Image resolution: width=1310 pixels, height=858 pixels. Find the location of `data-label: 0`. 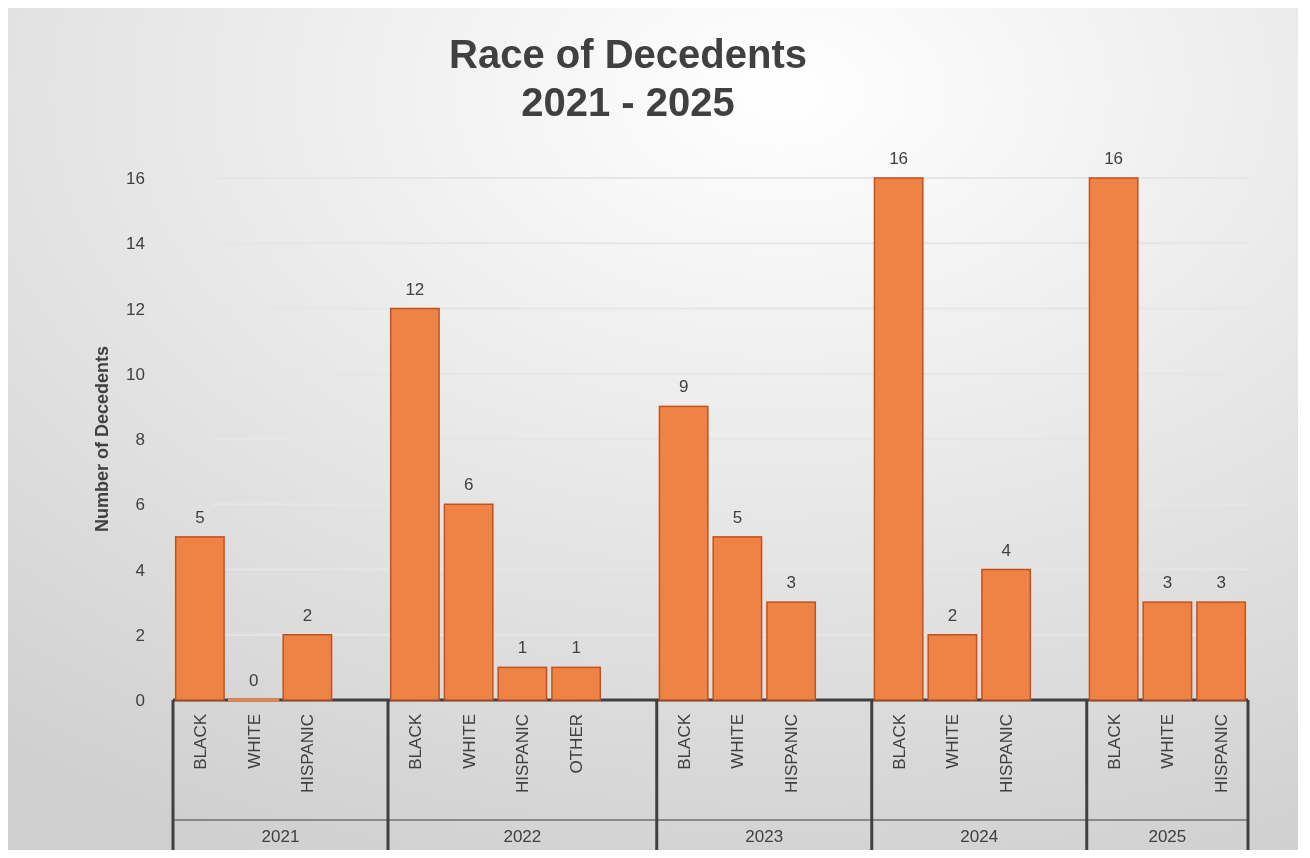

data-label: 0 is located at coordinates (253, 680).